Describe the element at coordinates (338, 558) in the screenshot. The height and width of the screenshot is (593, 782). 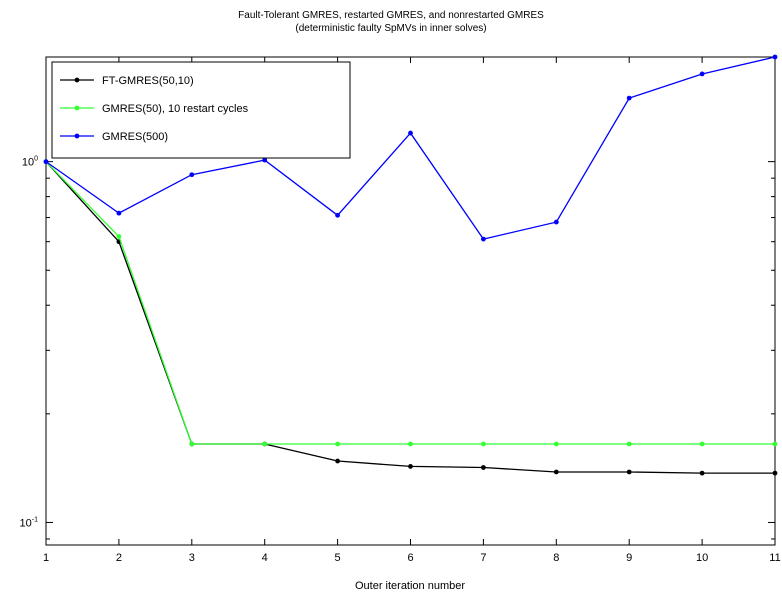
I see `x-tick-label: 5` at that location.